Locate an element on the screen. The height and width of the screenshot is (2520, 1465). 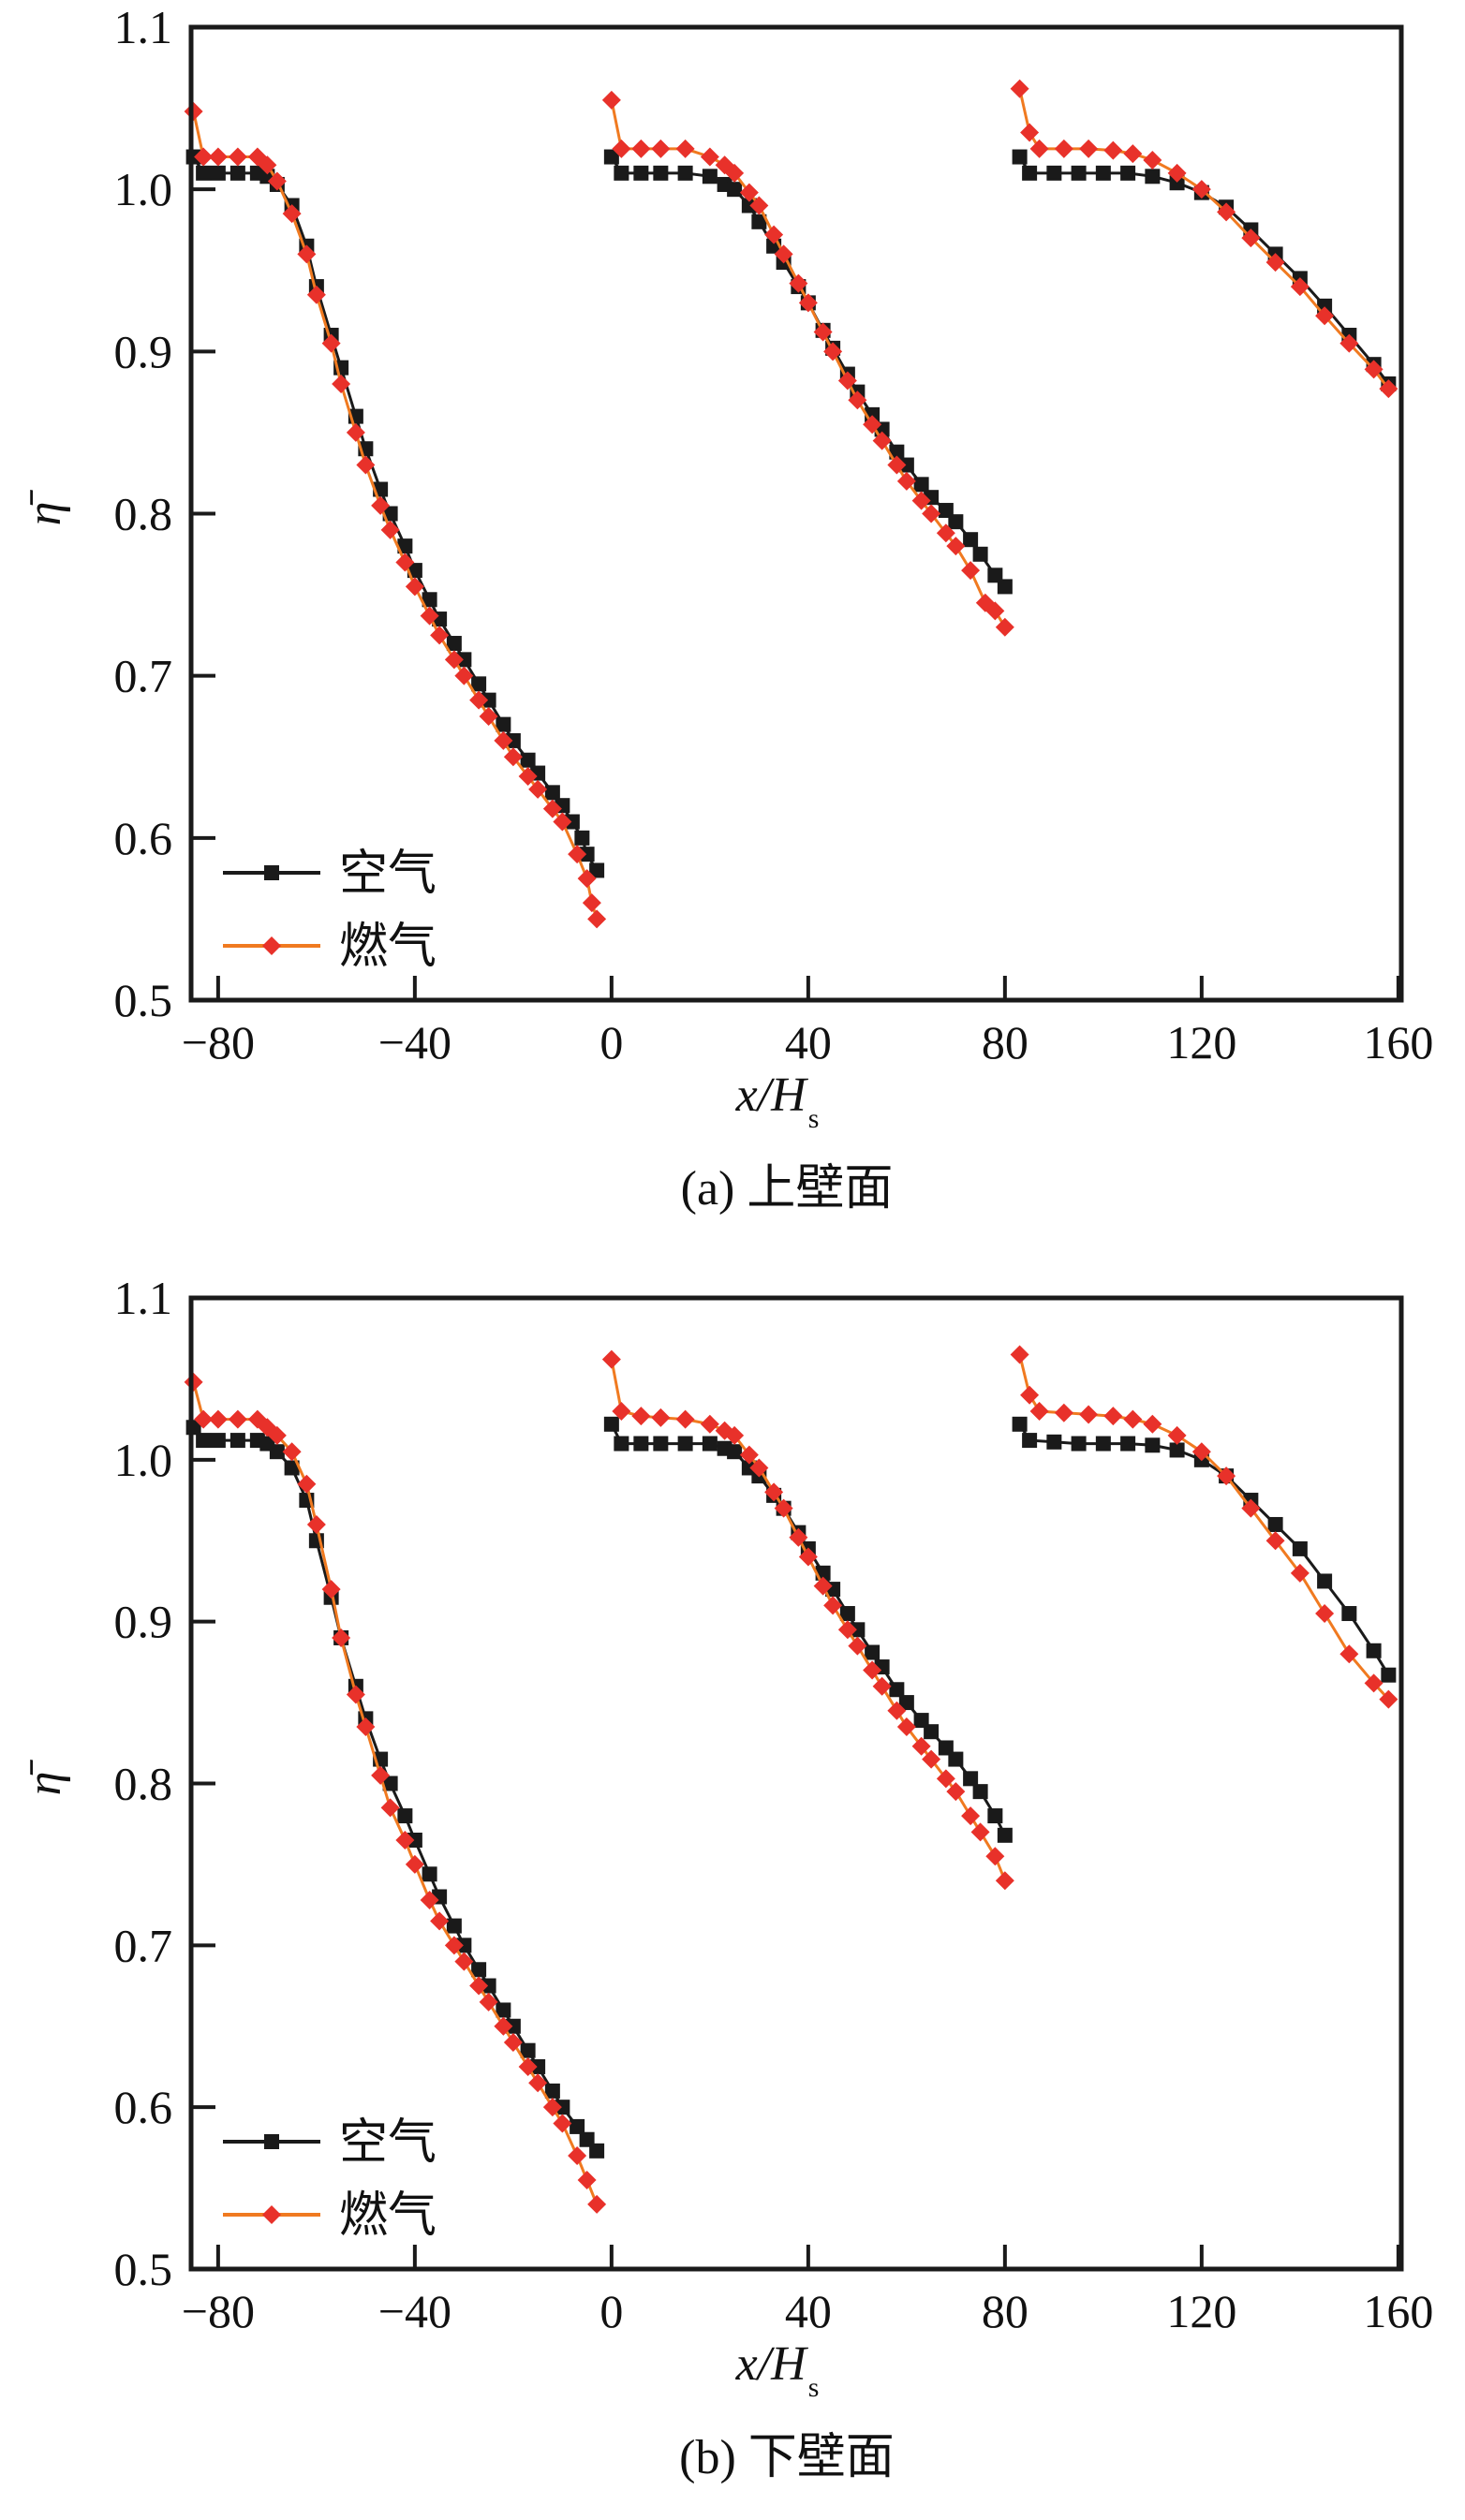
x-tick-label: 40 is located at coordinates (808, 2311).